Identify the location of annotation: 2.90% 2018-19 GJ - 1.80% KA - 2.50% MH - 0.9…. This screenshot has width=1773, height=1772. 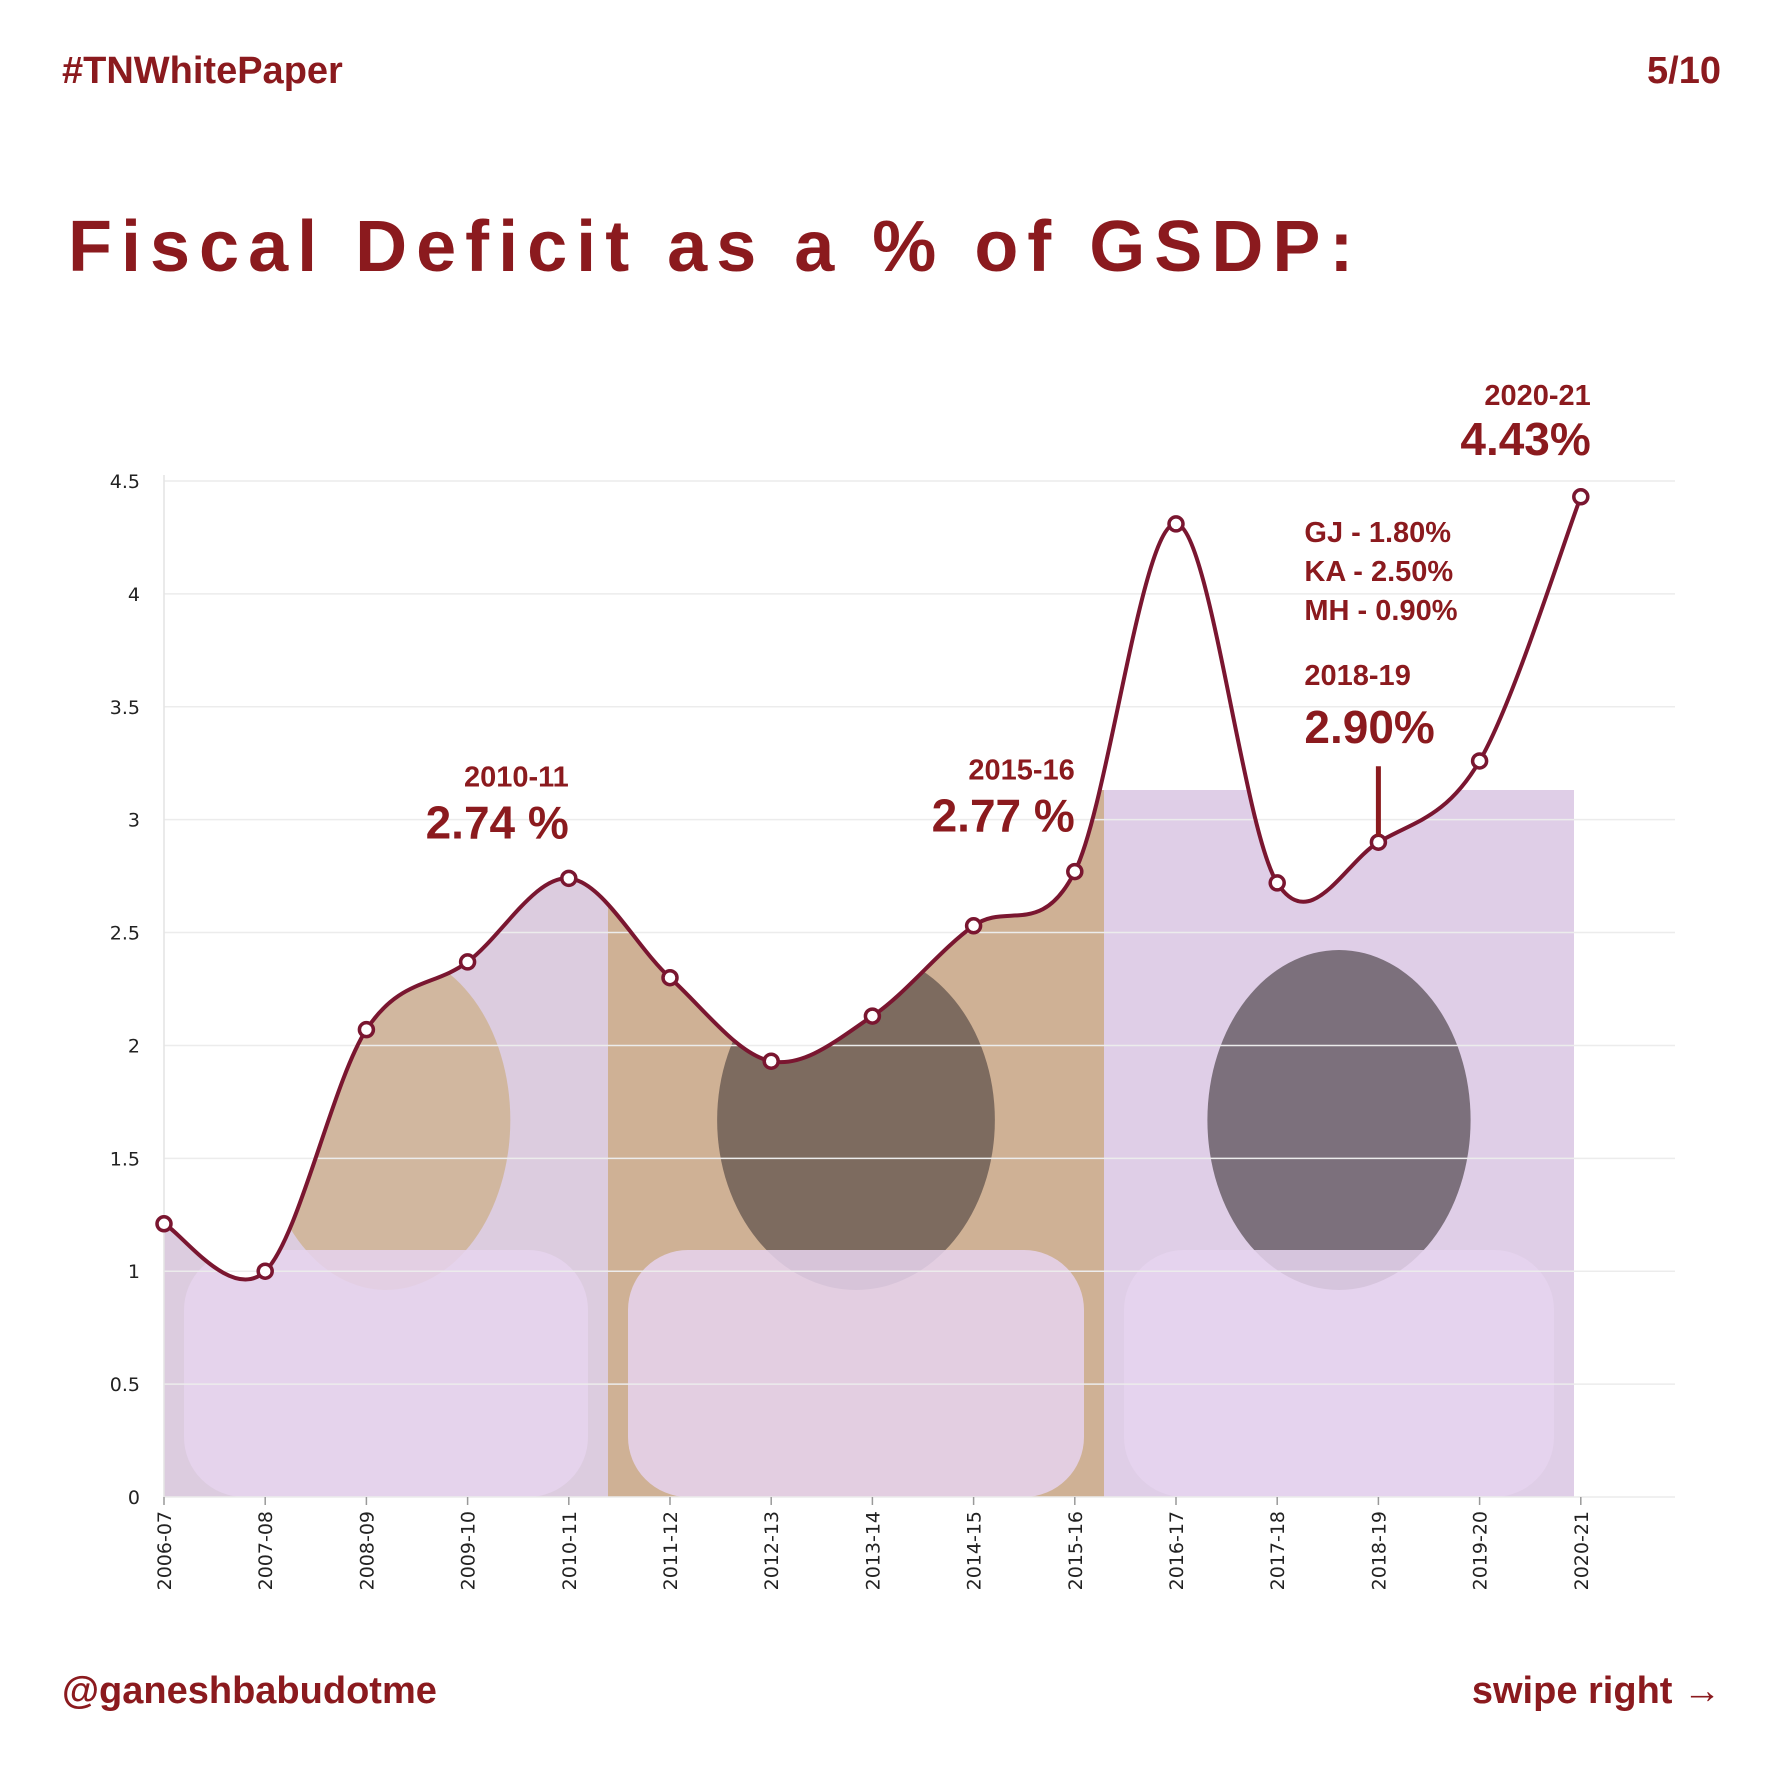
(1381, 677).